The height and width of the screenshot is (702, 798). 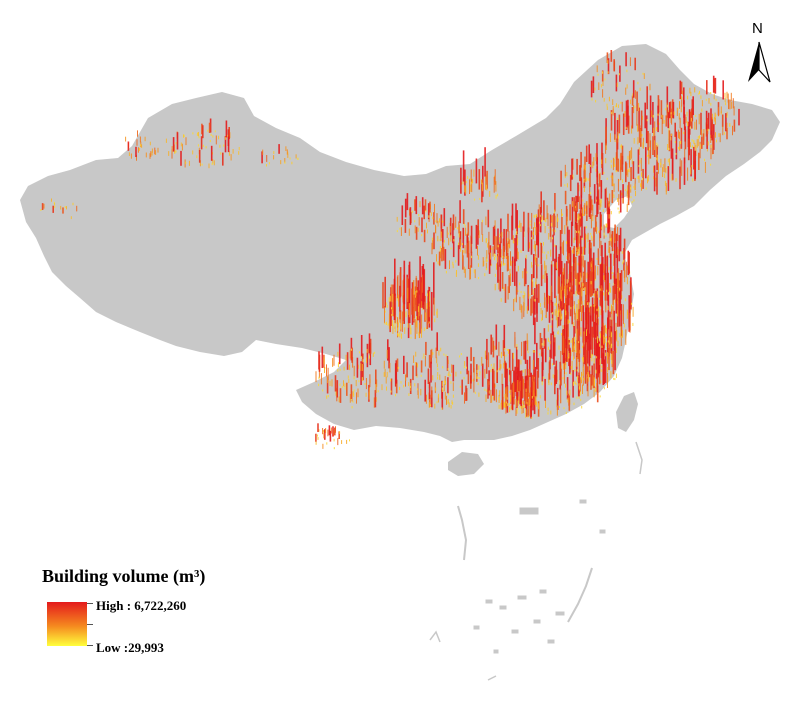 I want to click on north-label: N, so click(x=757, y=28).